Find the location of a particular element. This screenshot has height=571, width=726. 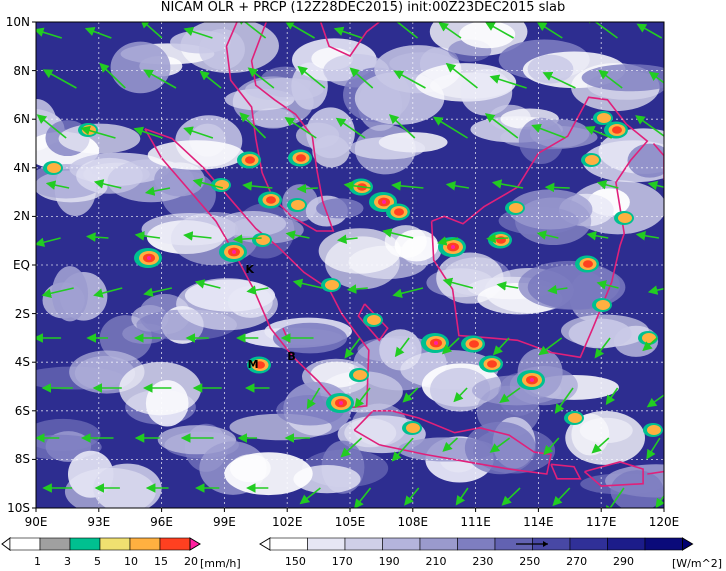

precip-colorbar is located at coordinates (101, 544).